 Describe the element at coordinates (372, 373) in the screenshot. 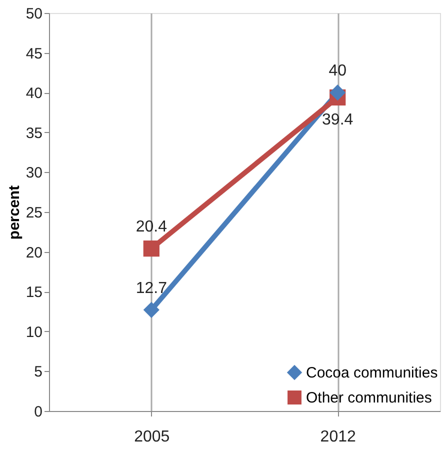

I see `legend-label: Cocoa communities` at that location.